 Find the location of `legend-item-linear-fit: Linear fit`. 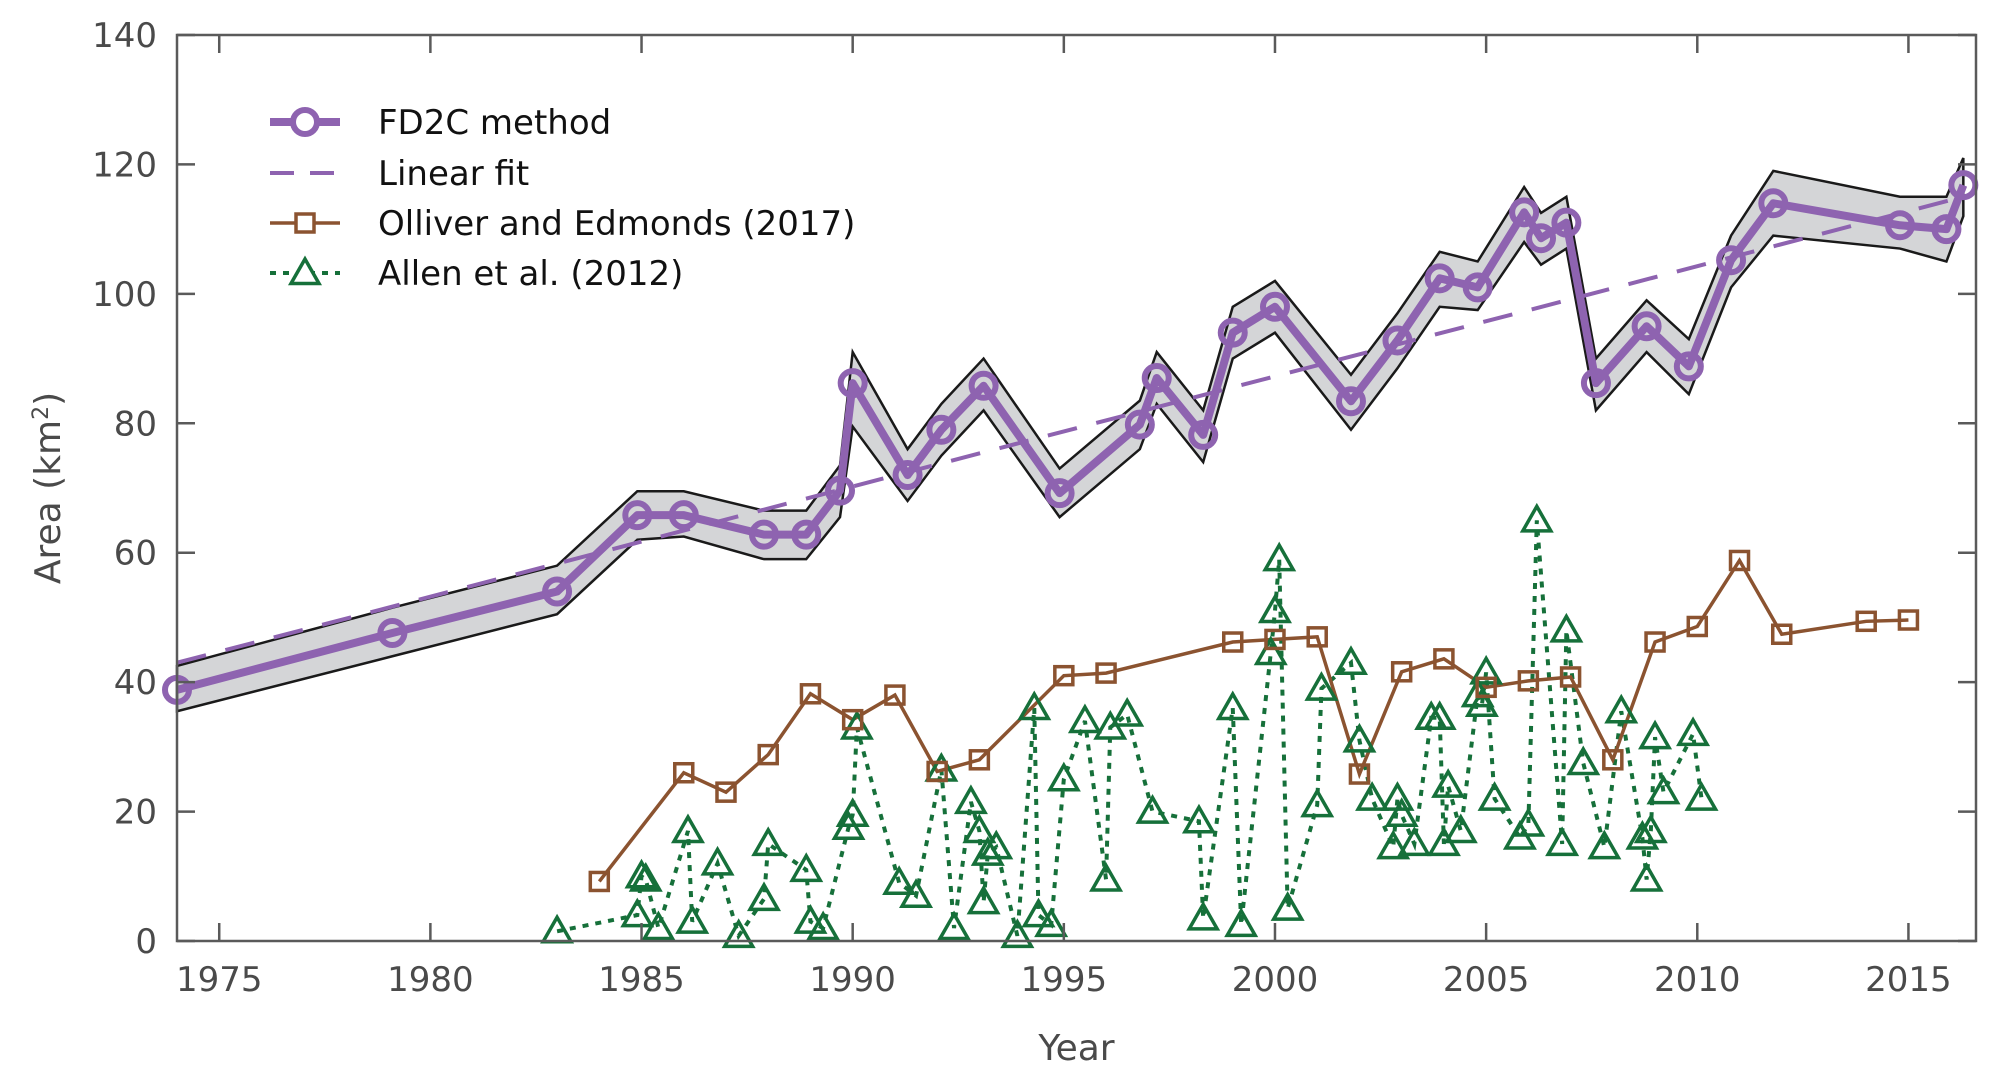

legend-item-linear-fit: Linear fit is located at coordinates (399, 174).